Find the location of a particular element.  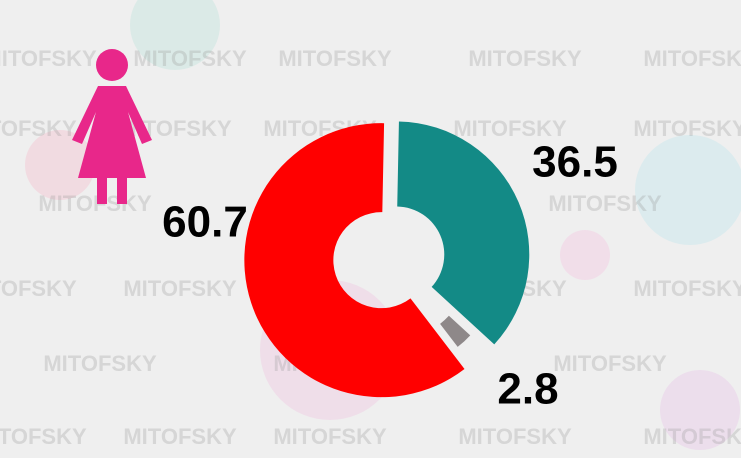

woman-icon is located at coordinates (112, 126).